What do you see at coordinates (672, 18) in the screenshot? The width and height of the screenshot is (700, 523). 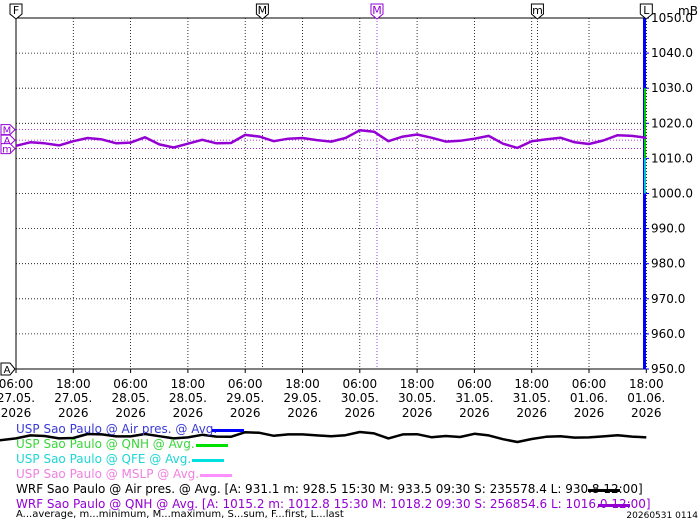 I see `y-tick-label: 1050.0` at bounding box center [672, 18].